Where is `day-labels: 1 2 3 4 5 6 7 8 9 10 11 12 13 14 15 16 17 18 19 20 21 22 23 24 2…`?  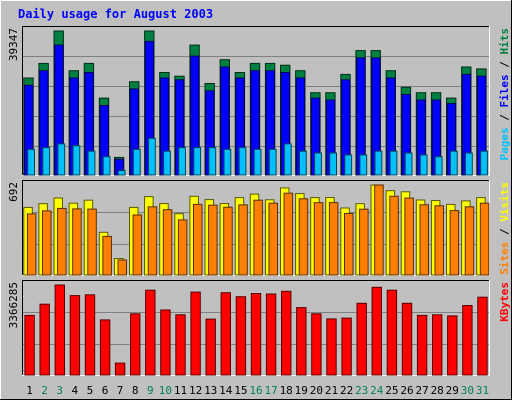 day-labels: 1 2 3 4 5 6 7 8 9 10 11 12 13 14 15 16 17 18 19 20 21 22 23 24 2… is located at coordinates (257, 390).